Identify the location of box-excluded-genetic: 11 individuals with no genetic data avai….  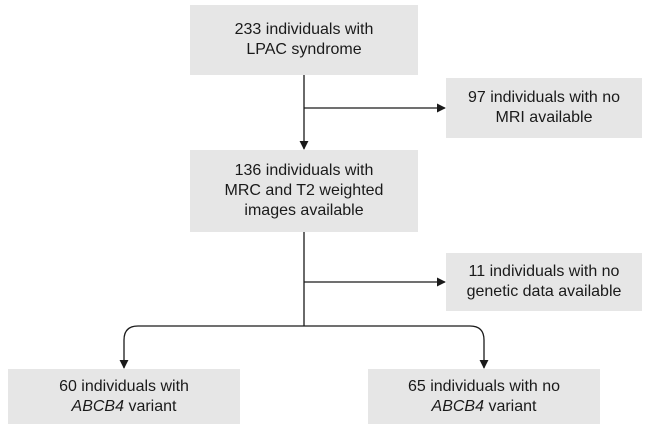
(544, 282).